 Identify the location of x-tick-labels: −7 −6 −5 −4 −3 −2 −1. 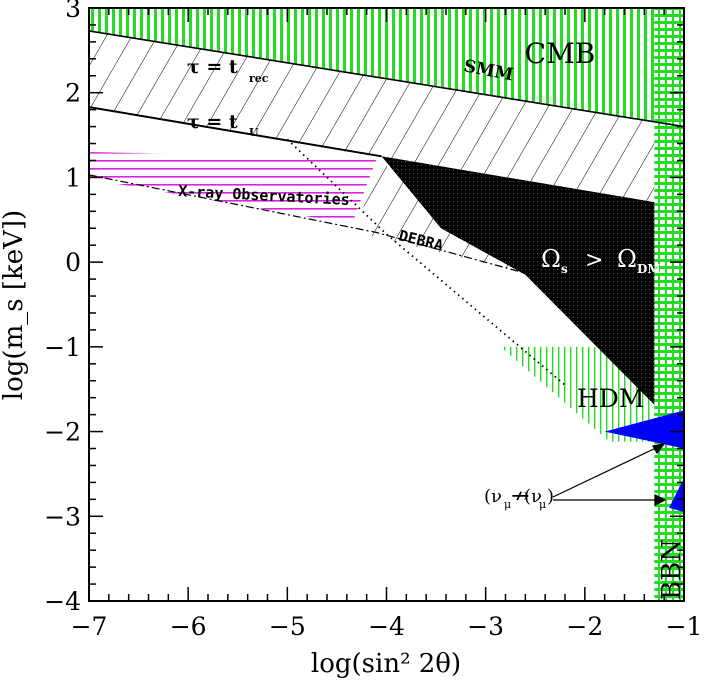
(387, 626).